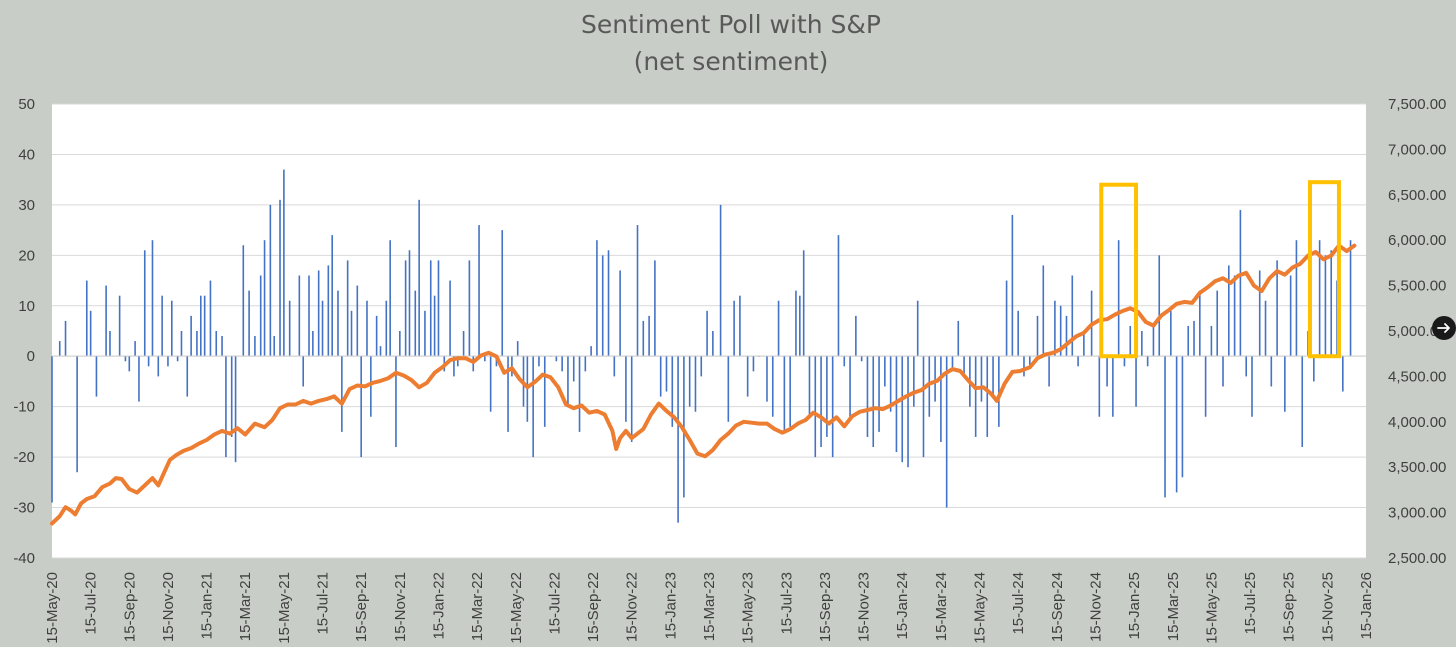 This screenshot has width=1456, height=647. Describe the element at coordinates (902, 606) in the screenshot. I see `x-tick-label: 15-Jan-24` at that location.